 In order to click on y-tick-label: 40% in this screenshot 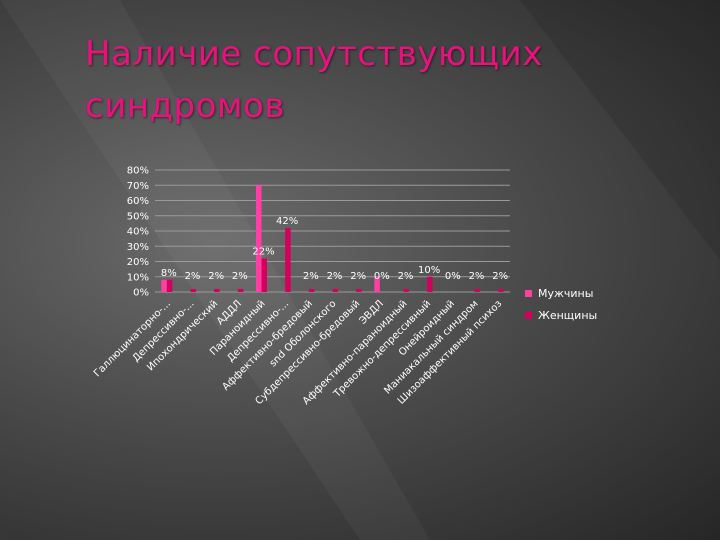, I will do `click(138, 232)`.